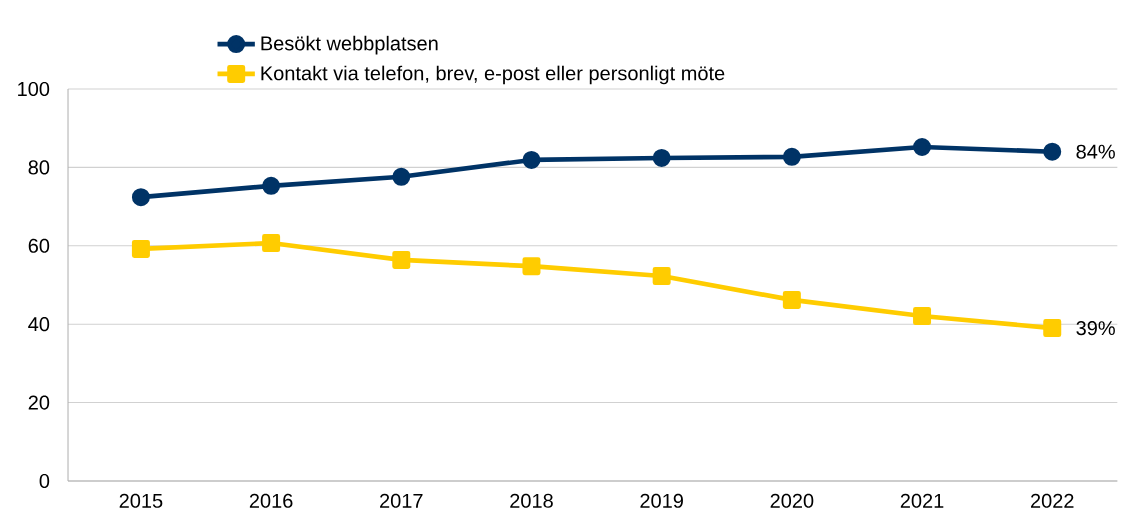 The image size is (1127, 520). I want to click on legend-label: Besökt webbplatsen, so click(349, 45).